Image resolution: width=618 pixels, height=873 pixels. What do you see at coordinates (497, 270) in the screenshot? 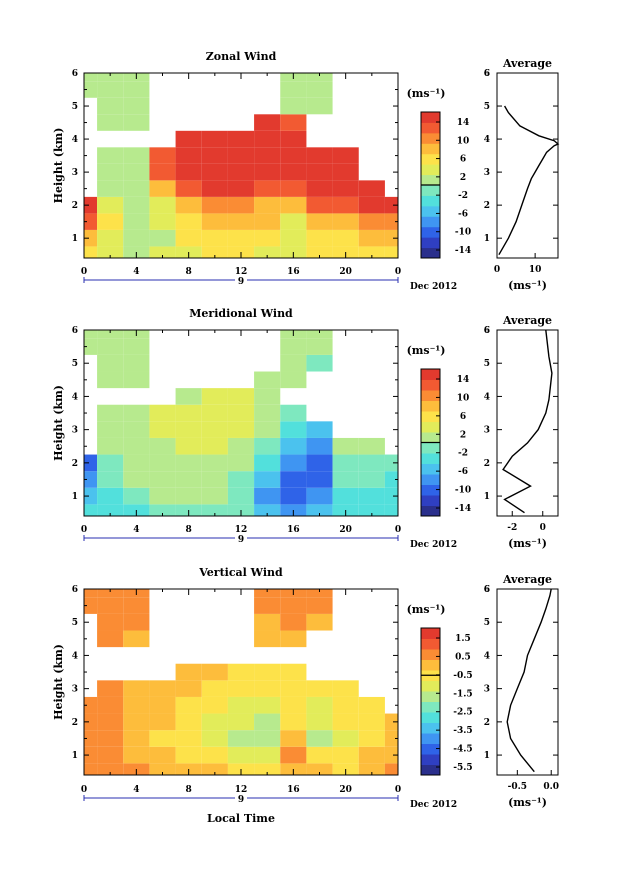
I see `average-xtick-label: 0` at bounding box center [497, 270].